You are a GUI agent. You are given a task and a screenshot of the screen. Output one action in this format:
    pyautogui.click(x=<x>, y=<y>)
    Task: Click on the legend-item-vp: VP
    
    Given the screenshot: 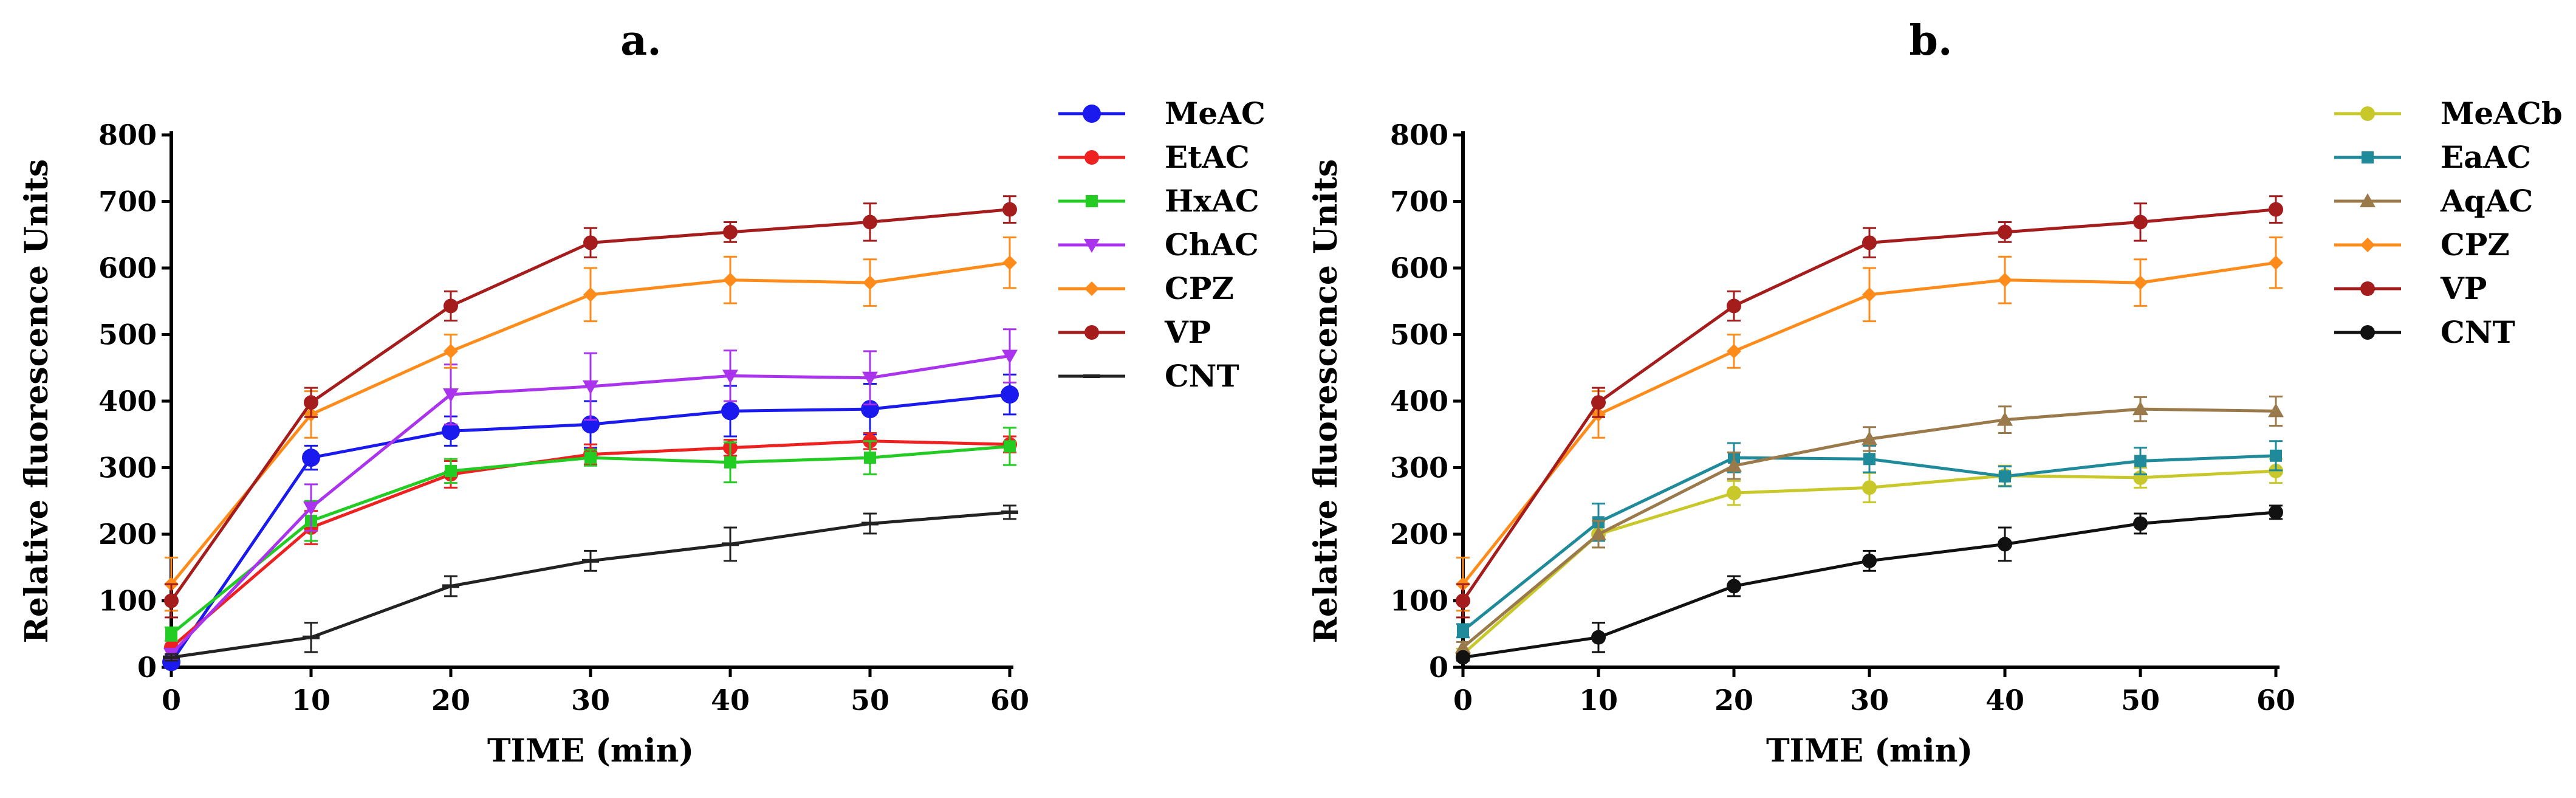 What is the action you would take?
    pyautogui.click(x=1134, y=332)
    